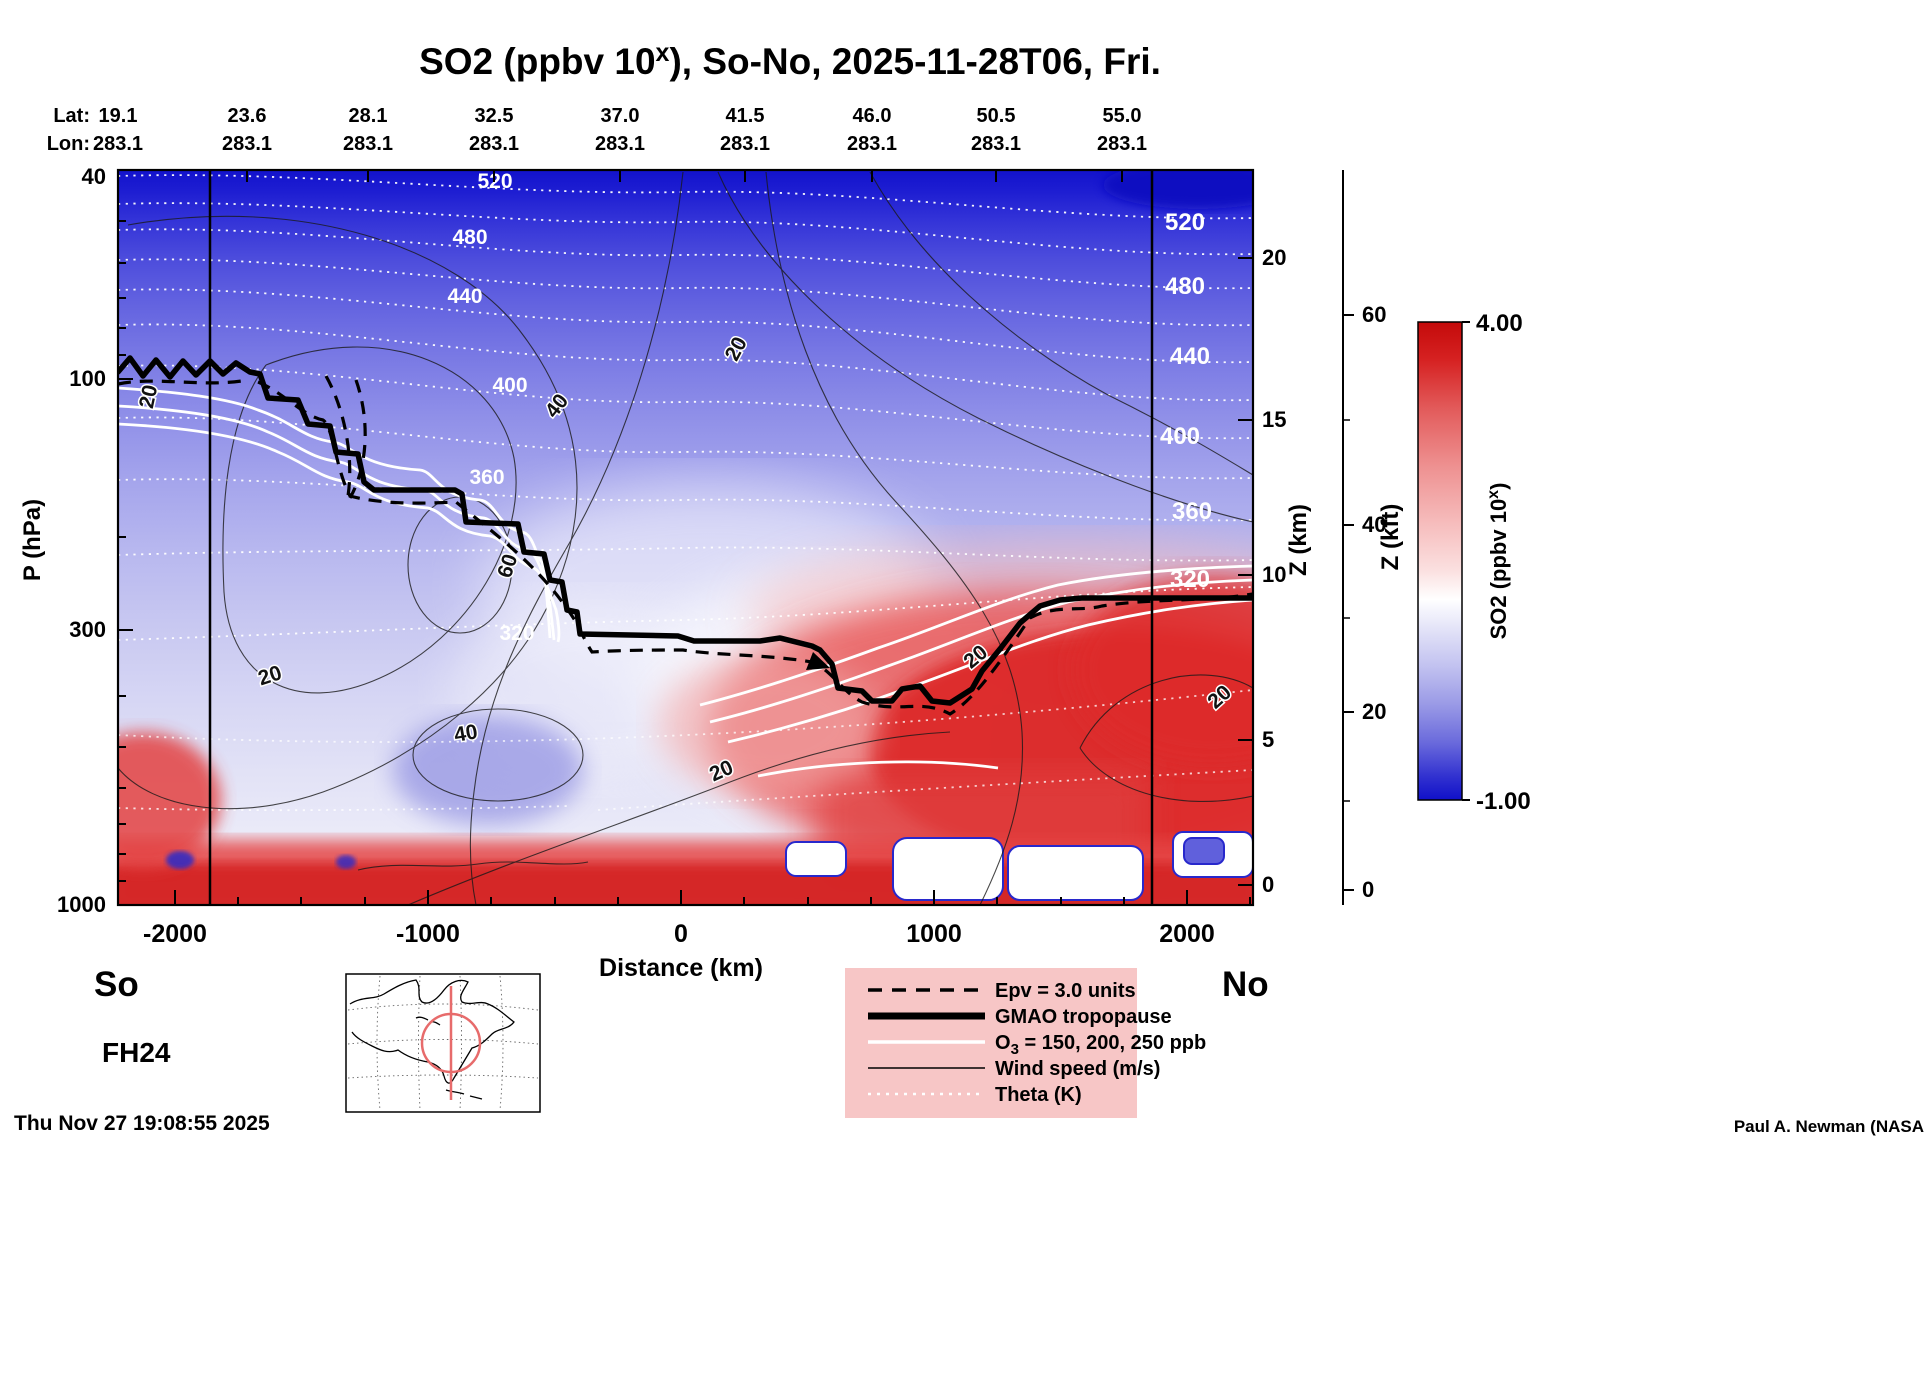 The width and height of the screenshot is (1926, 1399). I want to click on north-endpoint-label: No, so click(1245, 984).